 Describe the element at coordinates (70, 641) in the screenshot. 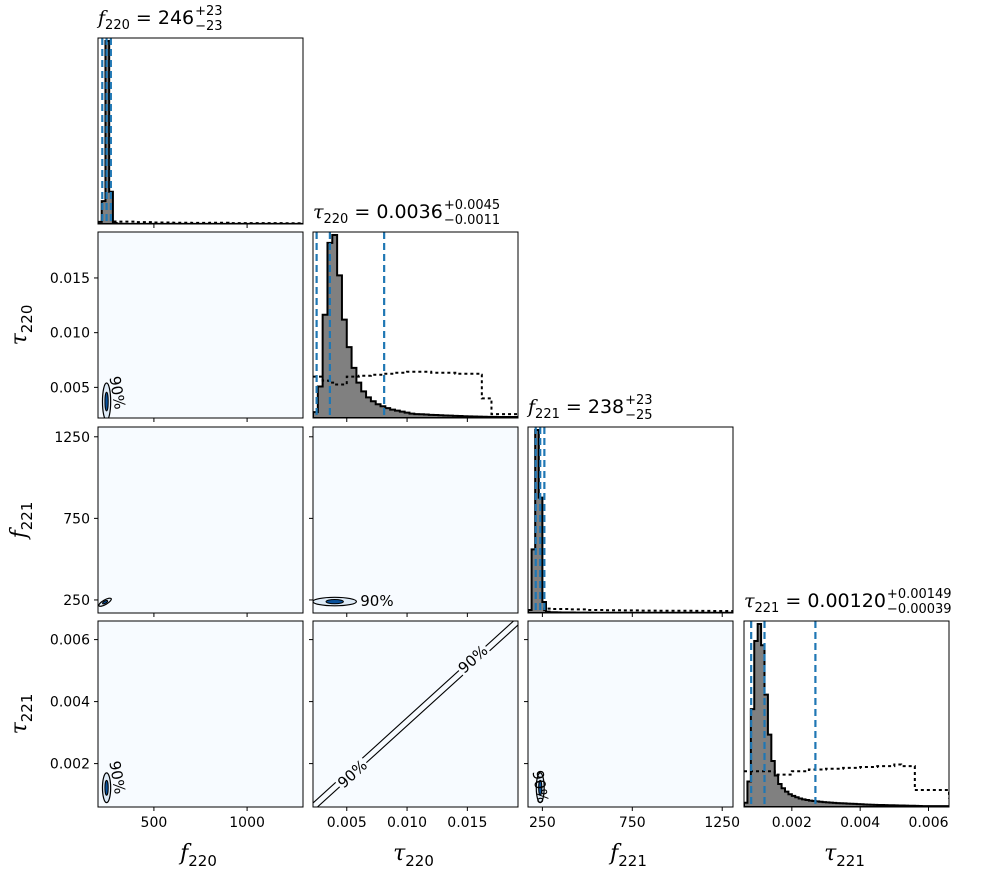

I see `y-tick-label: 0.006` at that location.